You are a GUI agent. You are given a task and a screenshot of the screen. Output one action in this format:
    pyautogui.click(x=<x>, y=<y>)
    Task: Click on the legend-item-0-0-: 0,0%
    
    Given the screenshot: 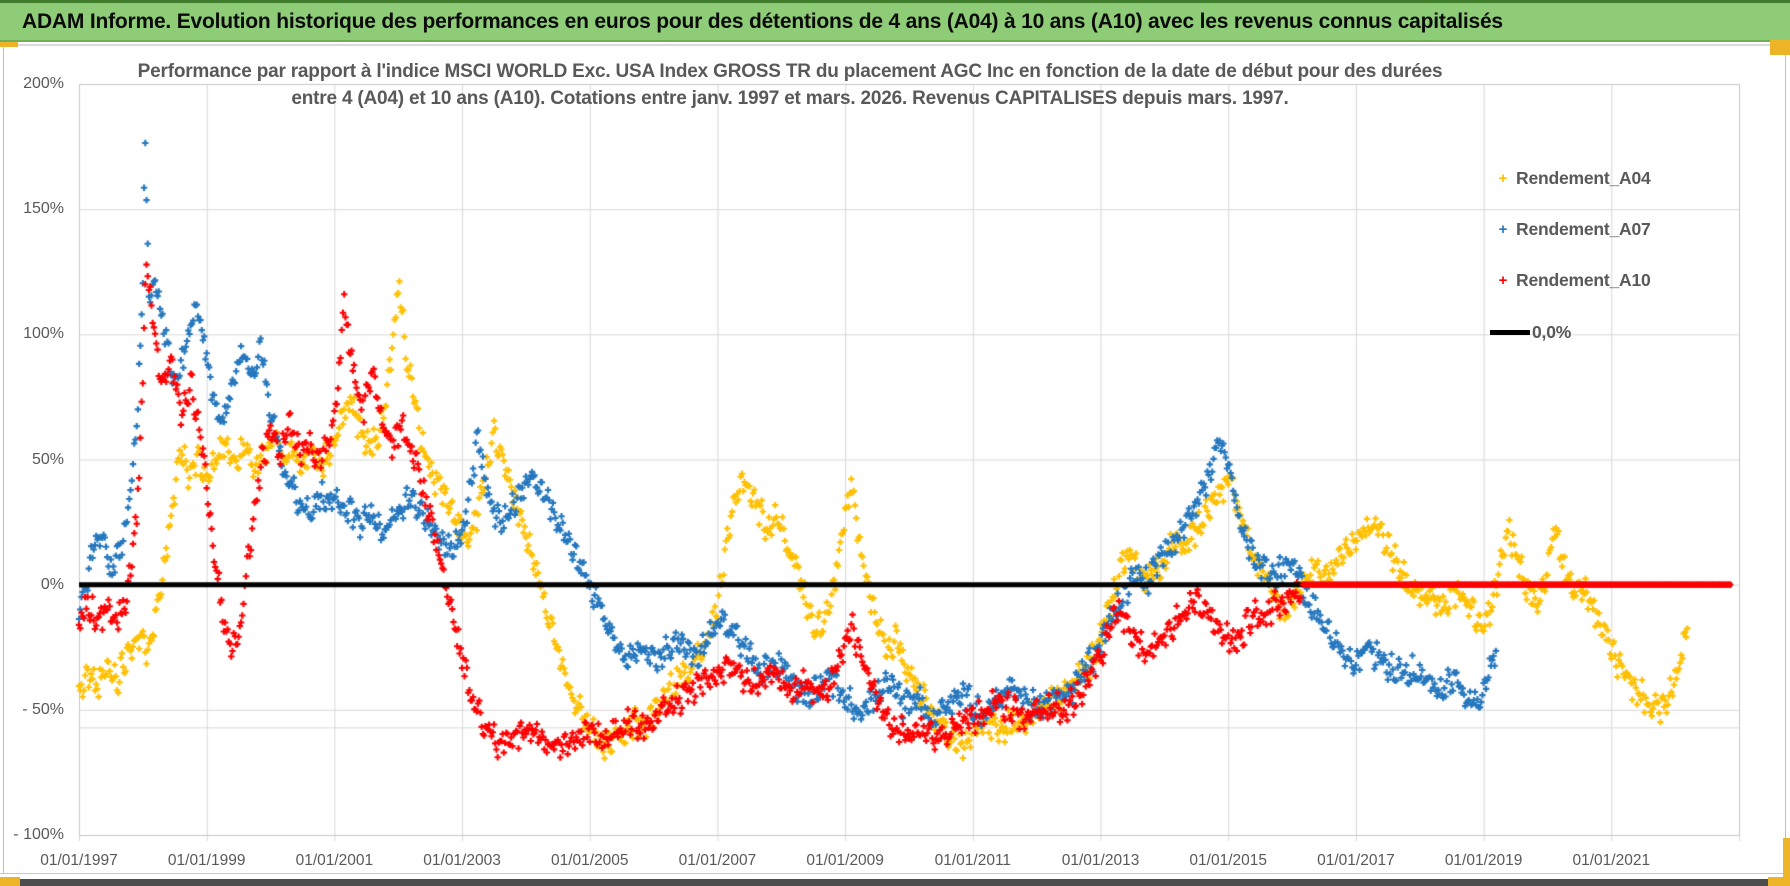 What is the action you would take?
    pyautogui.click(x=1530, y=332)
    